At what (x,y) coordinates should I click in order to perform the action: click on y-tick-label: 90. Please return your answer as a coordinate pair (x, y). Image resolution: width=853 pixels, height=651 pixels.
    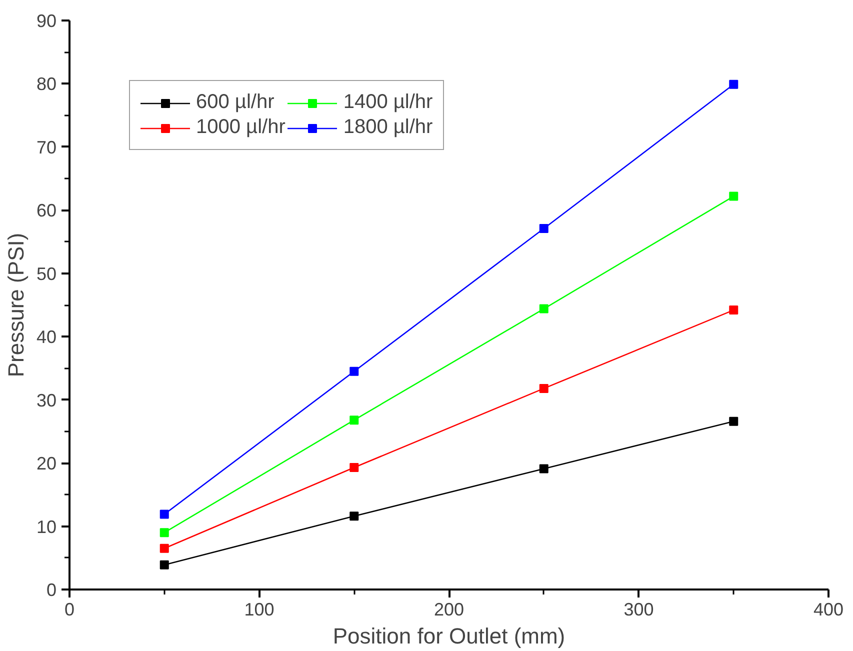
    Looking at the image, I should click on (46, 21).